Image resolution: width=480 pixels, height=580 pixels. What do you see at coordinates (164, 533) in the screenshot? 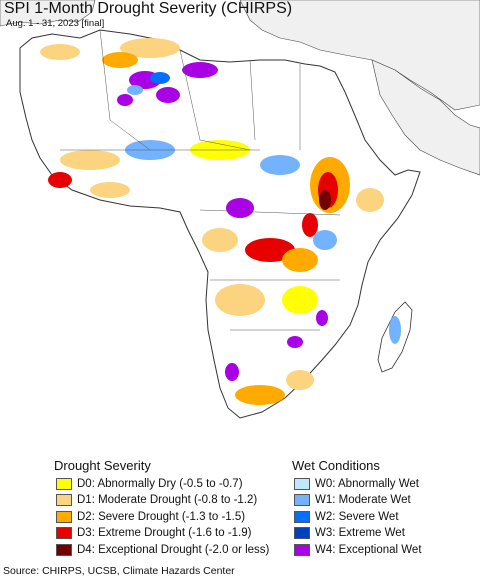
I see `drought-legend-label: D3: Extreme Drought (-1.6 to -1.9)` at bounding box center [164, 533].